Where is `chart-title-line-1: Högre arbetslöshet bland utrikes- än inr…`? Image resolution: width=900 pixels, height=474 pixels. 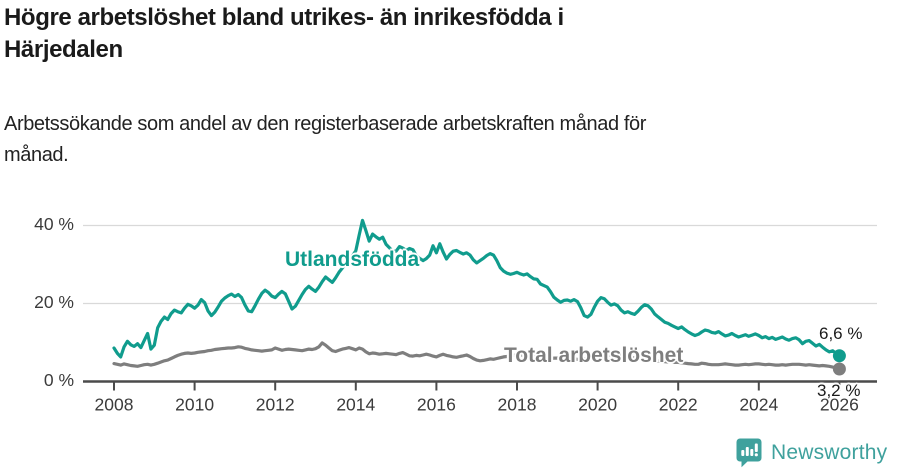
chart-title-line-1: Högre arbetslöshet bland utrikes- än inr… is located at coordinates (284, 17).